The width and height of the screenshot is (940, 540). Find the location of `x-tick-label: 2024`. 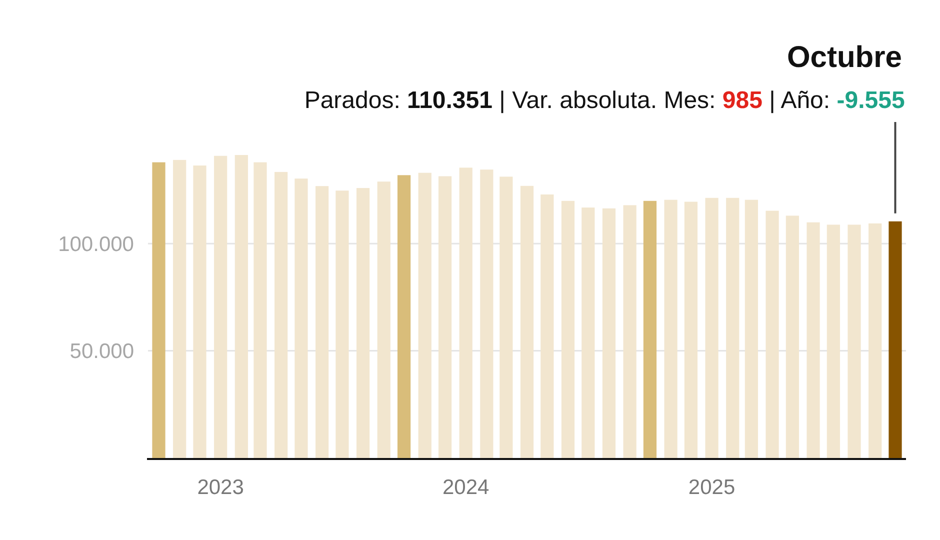

x-tick-label: 2024 is located at coordinates (466, 487).